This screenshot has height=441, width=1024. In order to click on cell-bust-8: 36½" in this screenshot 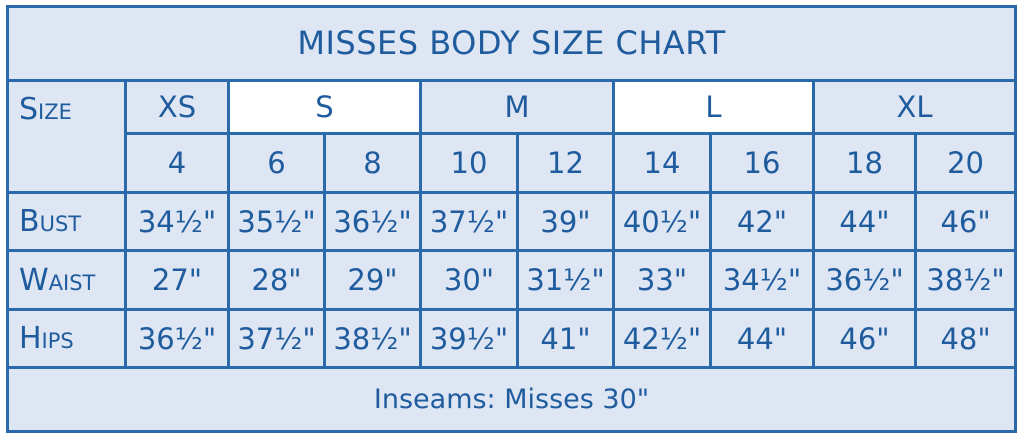, I will do `click(372, 221)`.